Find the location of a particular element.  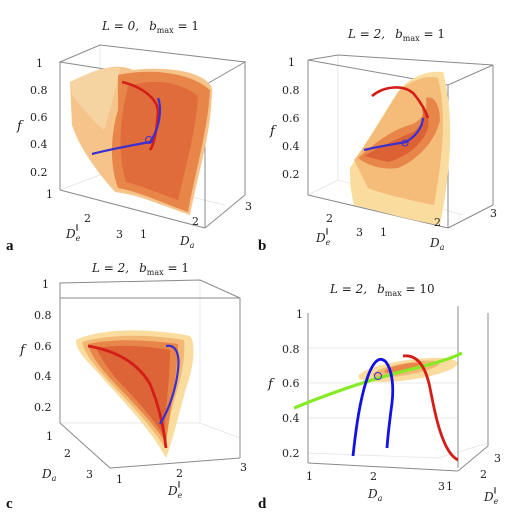

panel-c-f-ticks: 1 0.8 0.6 0.4 0.2 is located at coordinates (43, 346).